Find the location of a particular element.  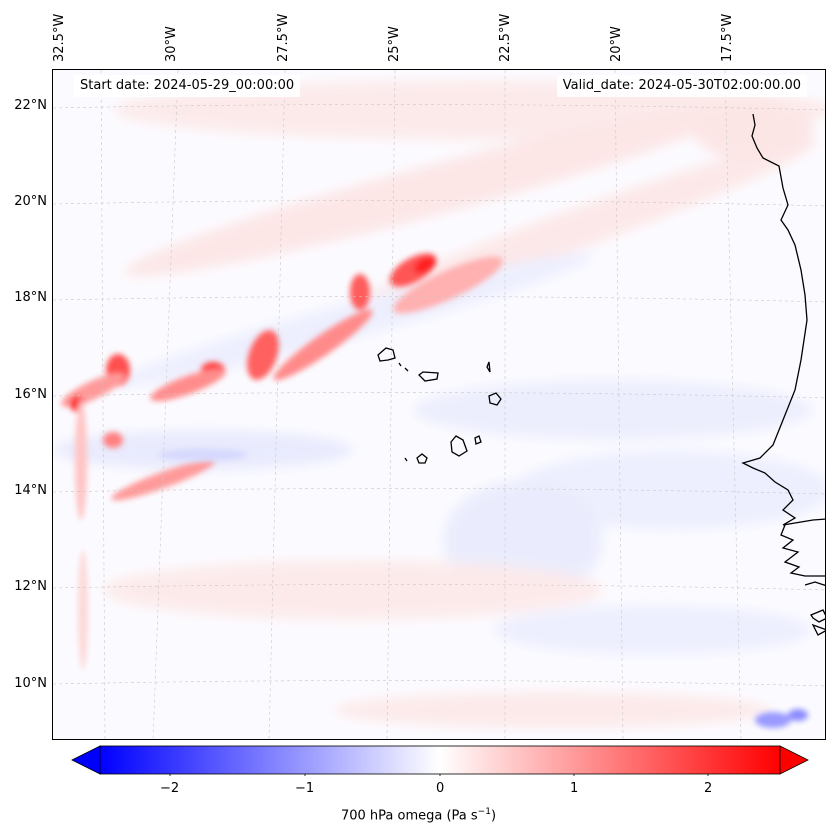

colorbar is located at coordinates (440, 760).